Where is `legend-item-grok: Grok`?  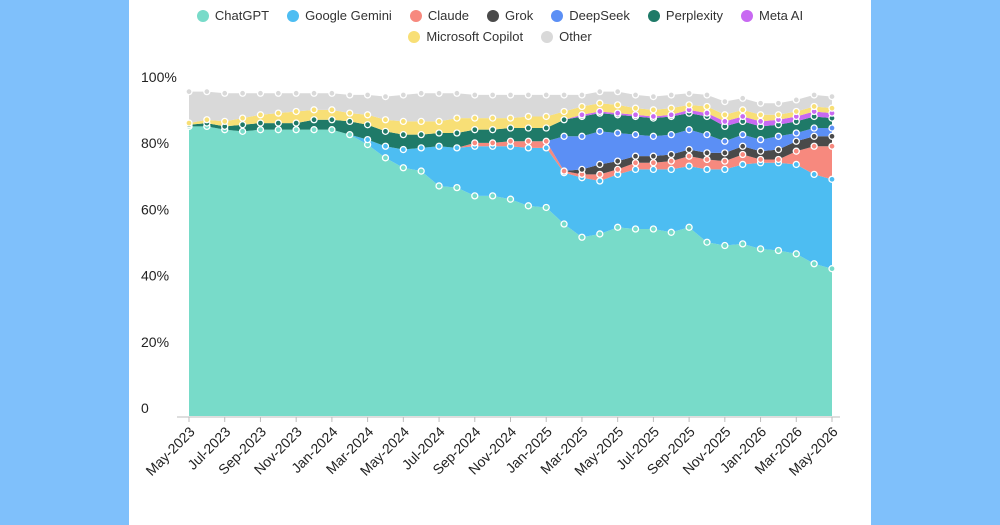
legend-item-grok: Grok is located at coordinates (510, 15).